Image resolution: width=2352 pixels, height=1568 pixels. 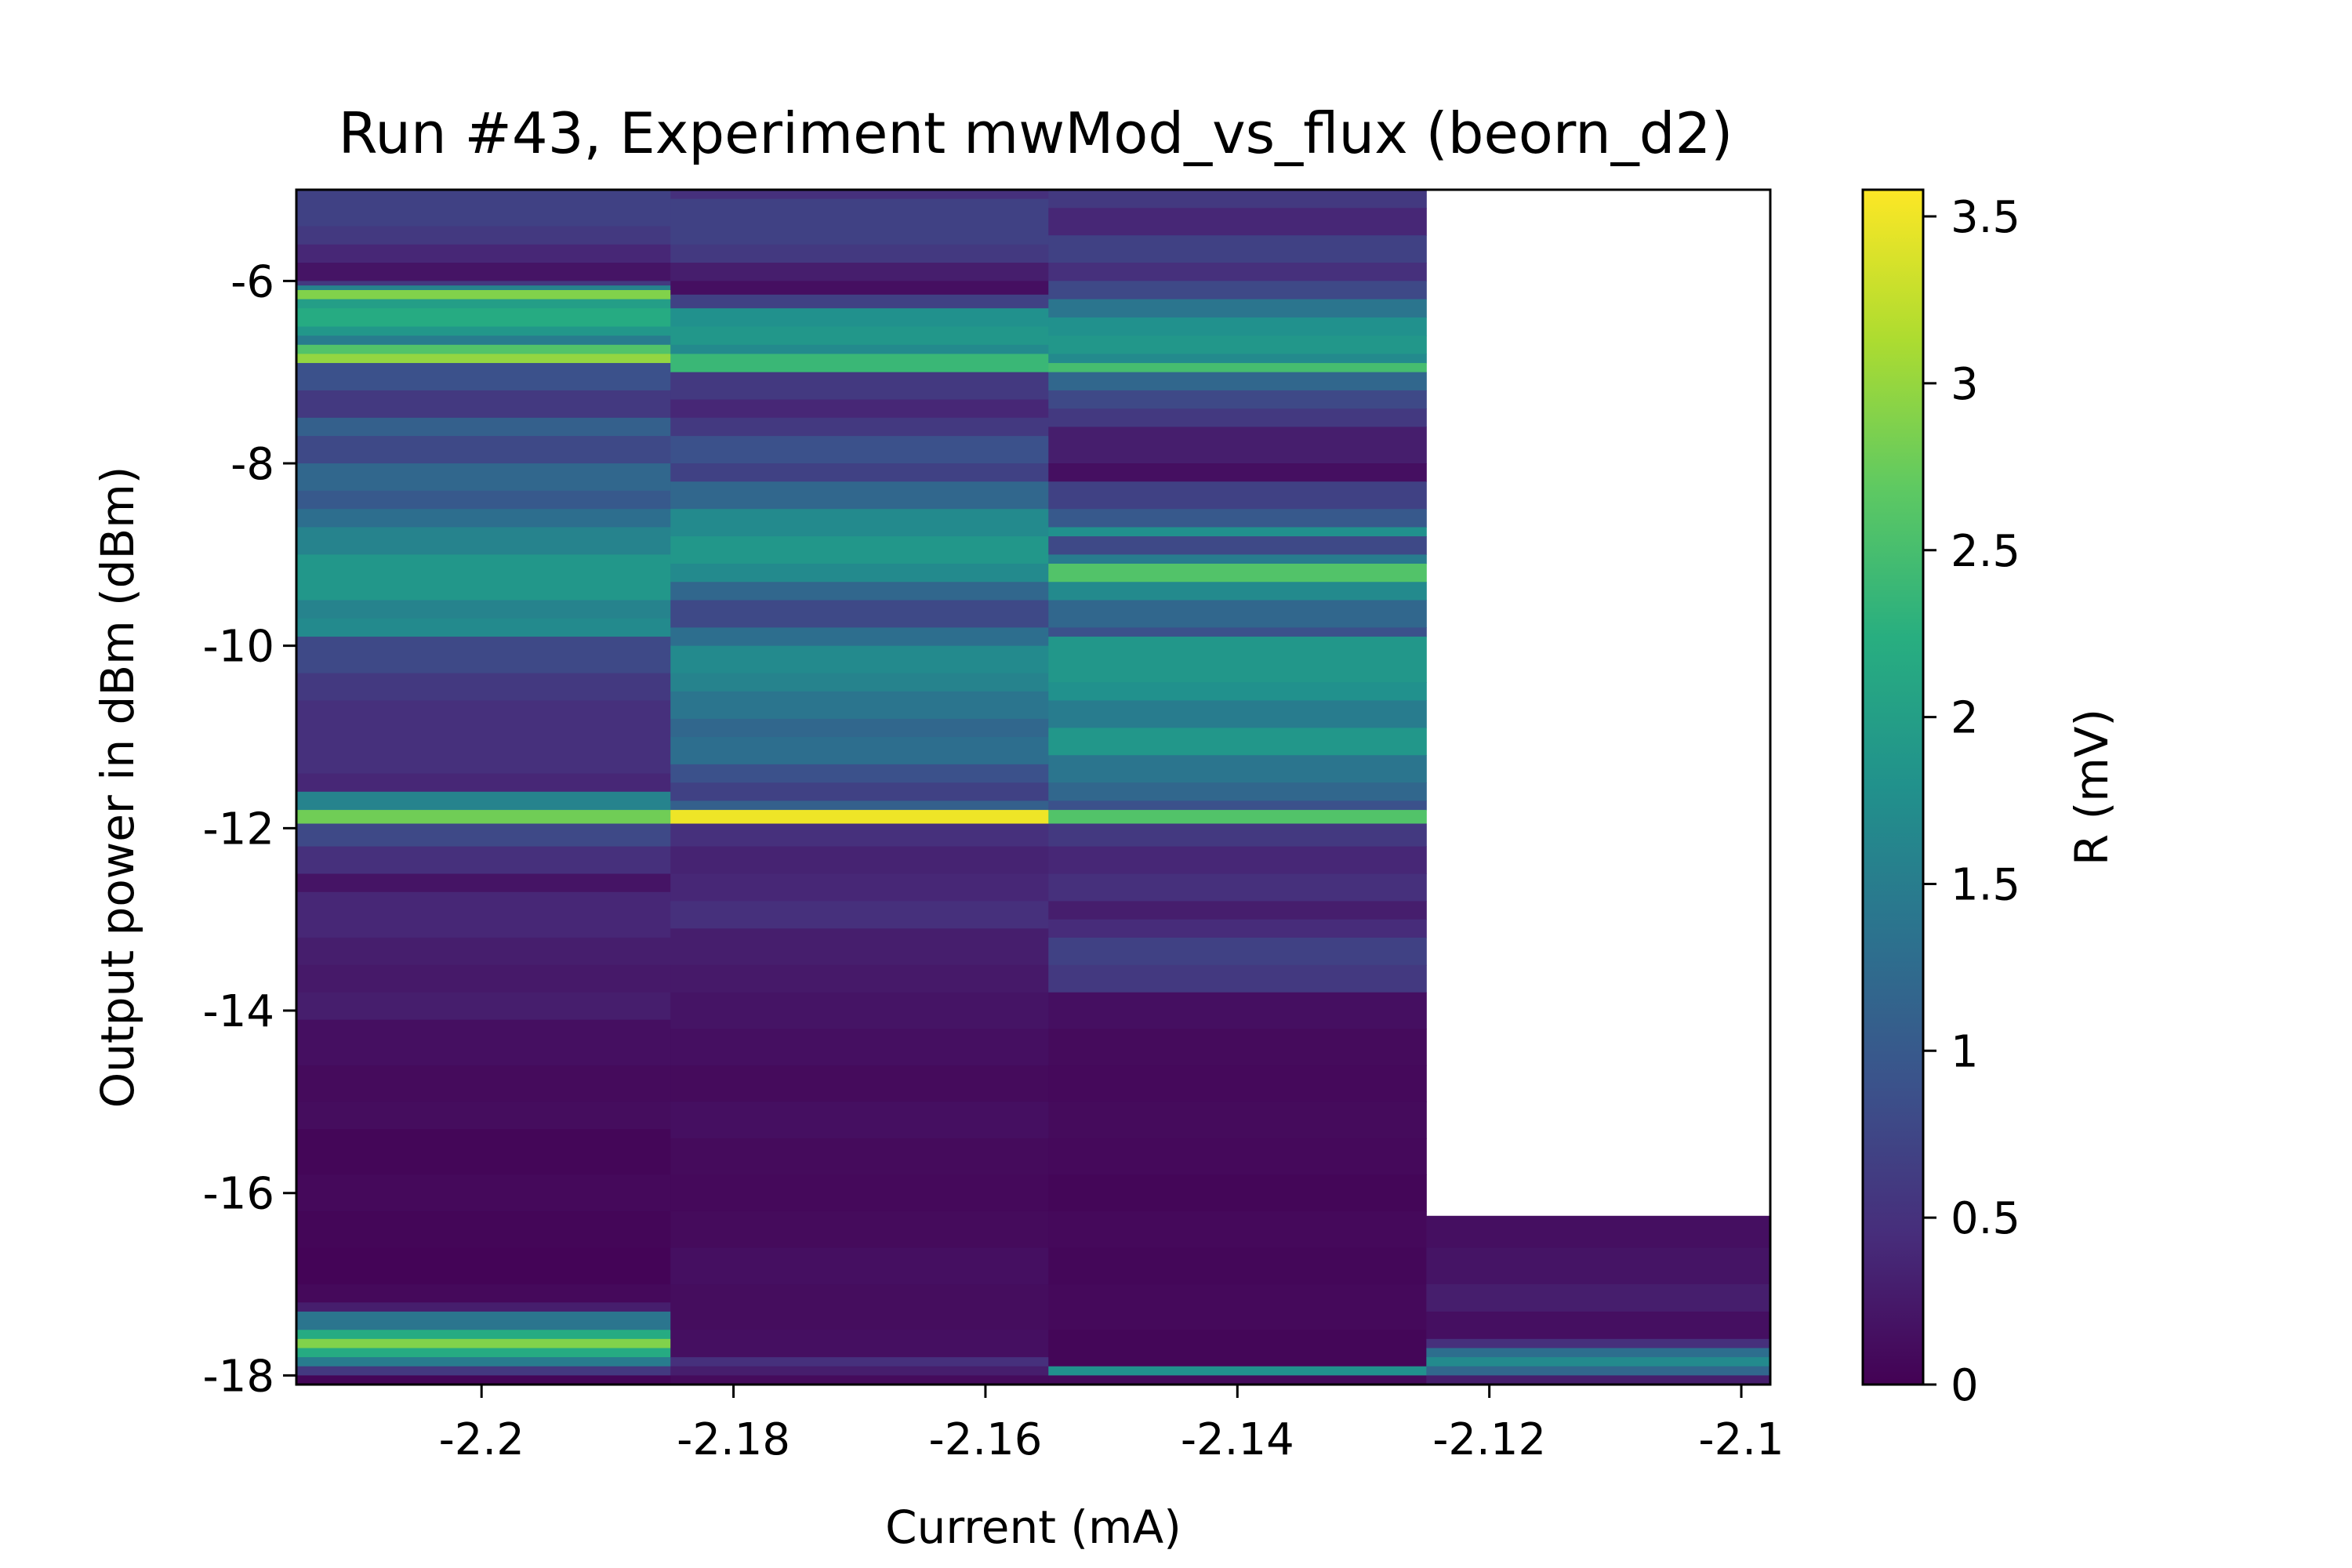 What do you see at coordinates (252, 281) in the screenshot?
I see `y-tick-label: -6` at bounding box center [252, 281].